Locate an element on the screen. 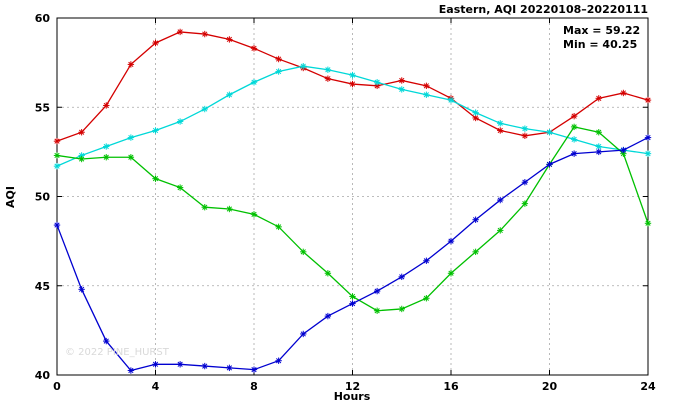 Image resolution: width=674 pixels, height=413 pixels. chart-title: Eastern, AQI 20220108–20220111 is located at coordinates (543, 9).